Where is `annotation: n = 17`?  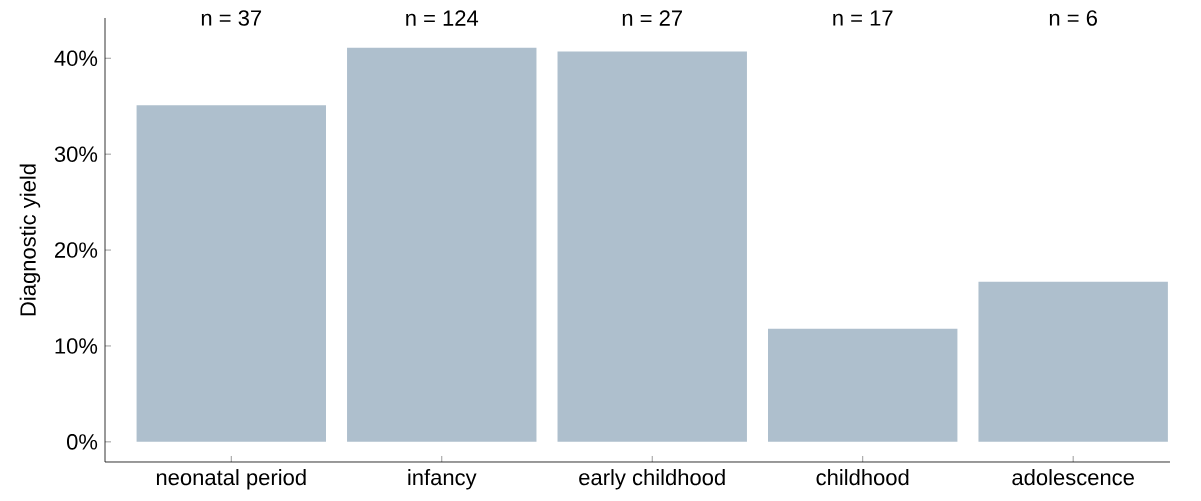
annotation: n = 17 is located at coordinates (863, 18).